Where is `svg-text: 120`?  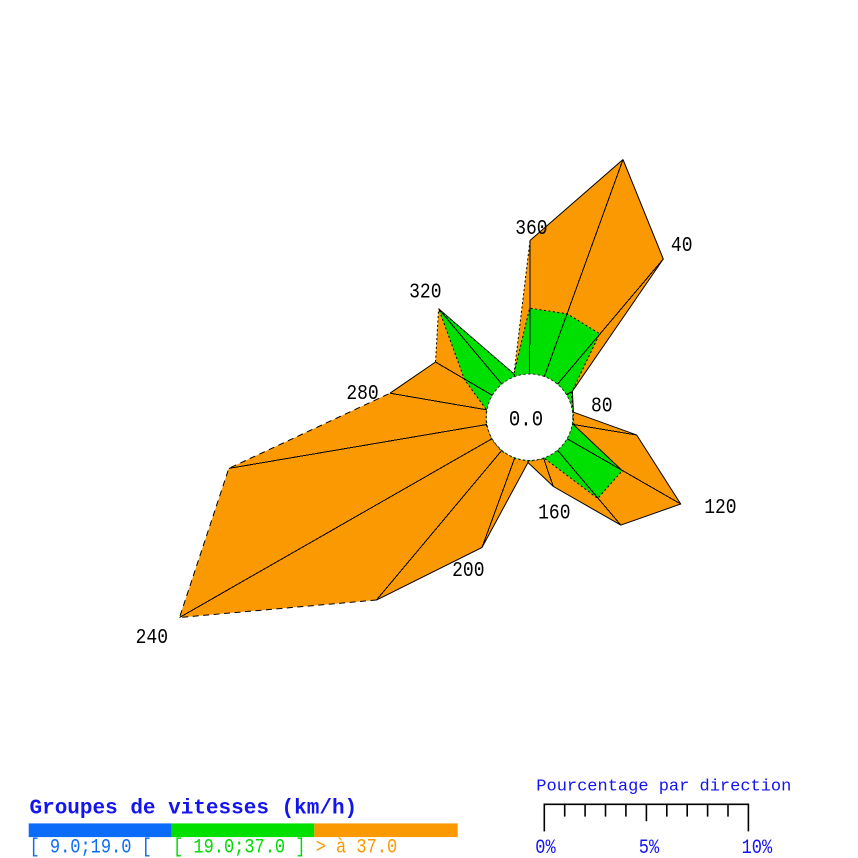 svg-text: 120 is located at coordinates (720, 508).